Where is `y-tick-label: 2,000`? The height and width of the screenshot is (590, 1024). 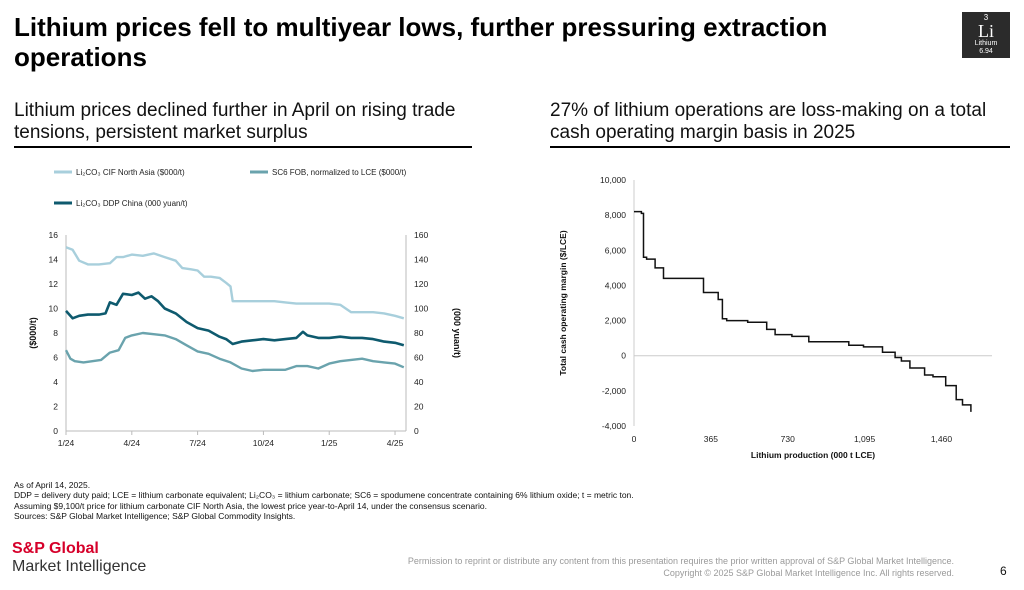 y-tick-label: 2,000 is located at coordinates (616, 321).